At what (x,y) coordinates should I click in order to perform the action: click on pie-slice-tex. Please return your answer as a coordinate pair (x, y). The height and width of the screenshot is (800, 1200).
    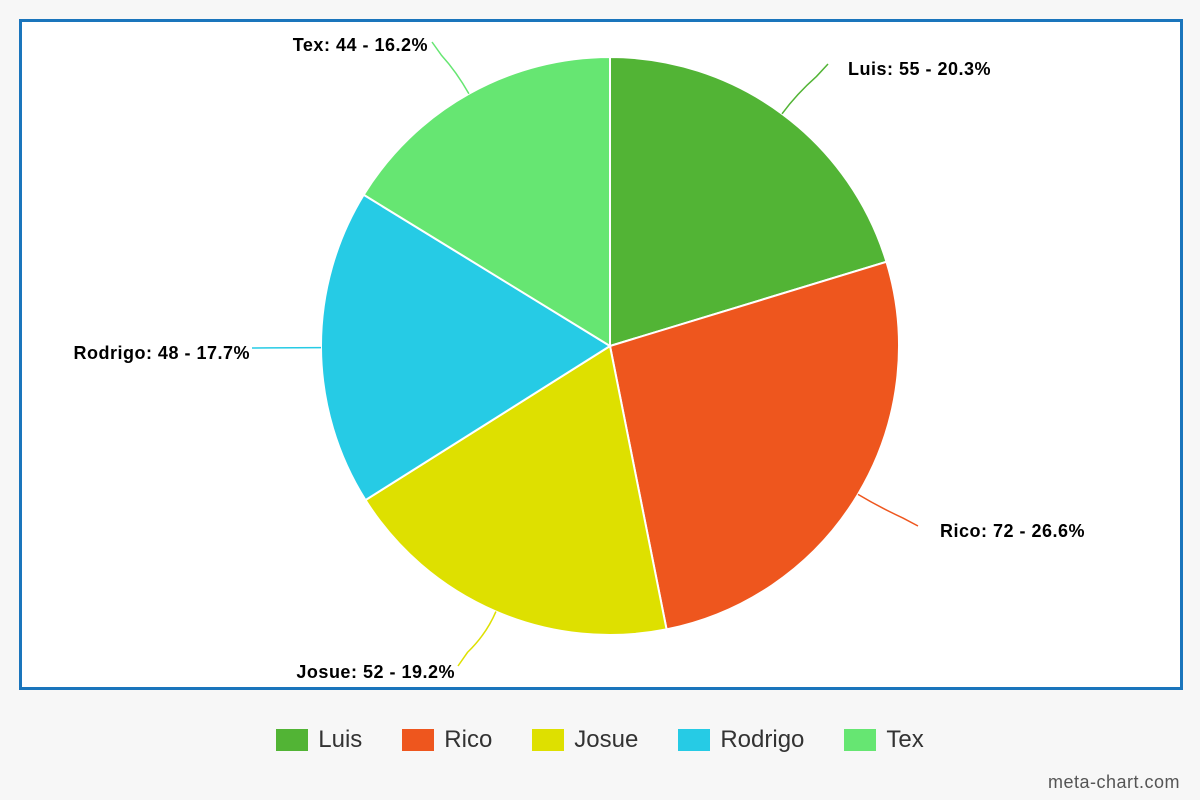
    Looking at the image, I should click on (486, 201).